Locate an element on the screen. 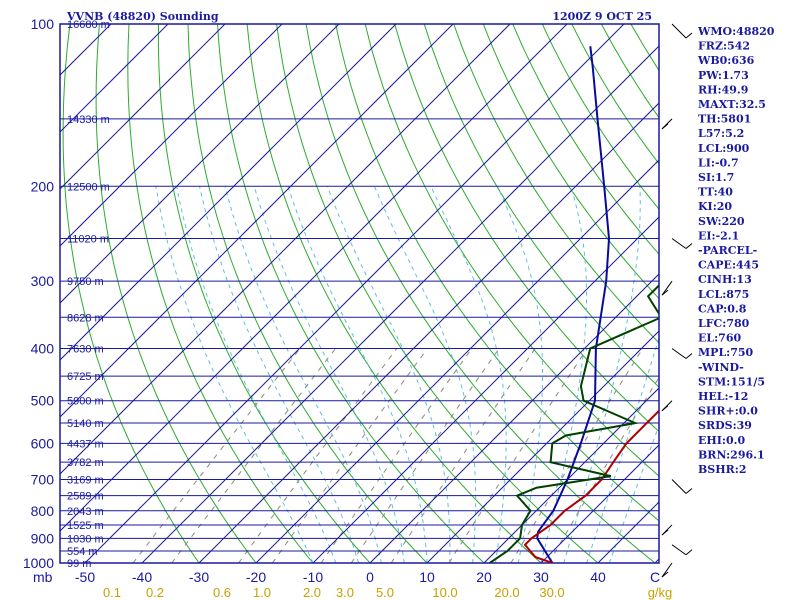 The image size is (800, 600). mixing-ratio-tick-label: 2.0 is located at coordinates (312, 592).